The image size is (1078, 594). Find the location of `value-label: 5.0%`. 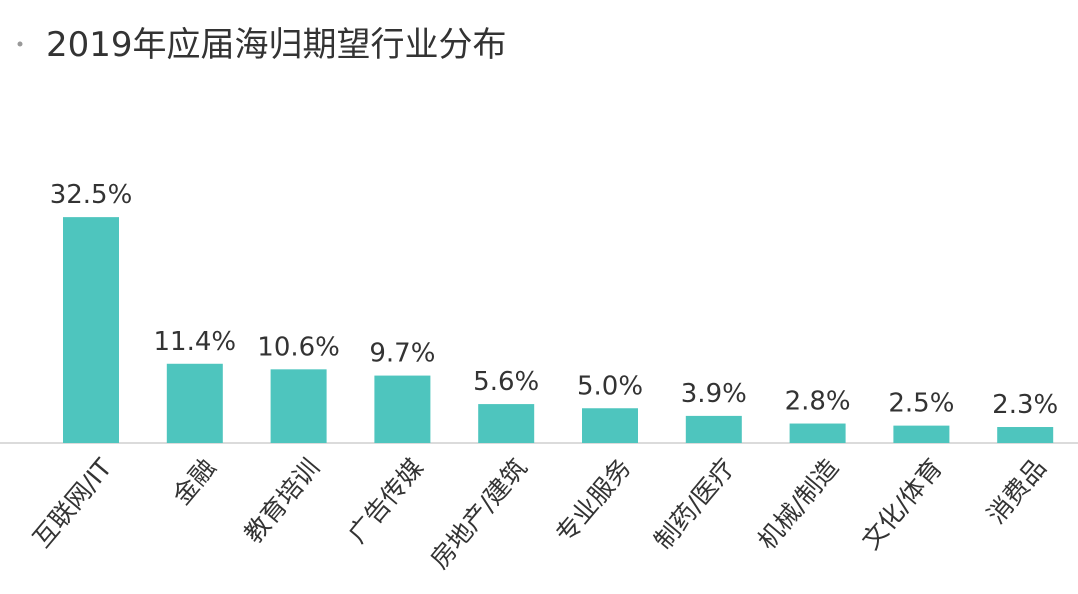

value-label: 5.0% is located at coordinates (610, 386).